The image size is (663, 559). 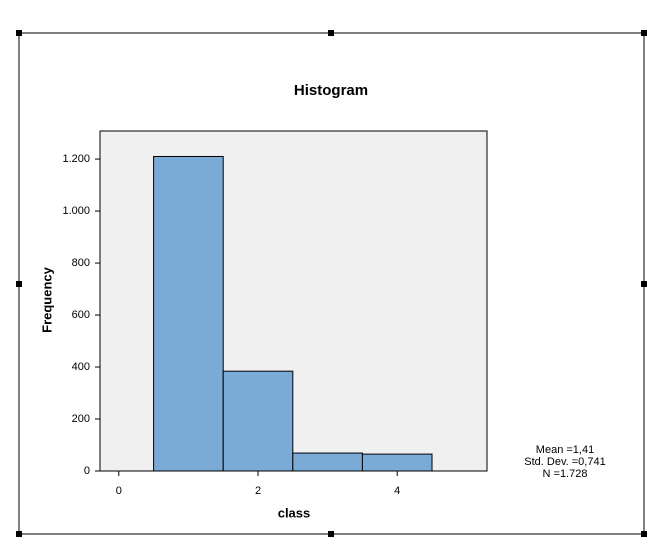 What do you see at coordinates (81, 315) in the screenshot?
I see `y-tick-label: 600` at bounding box center [81, 315].